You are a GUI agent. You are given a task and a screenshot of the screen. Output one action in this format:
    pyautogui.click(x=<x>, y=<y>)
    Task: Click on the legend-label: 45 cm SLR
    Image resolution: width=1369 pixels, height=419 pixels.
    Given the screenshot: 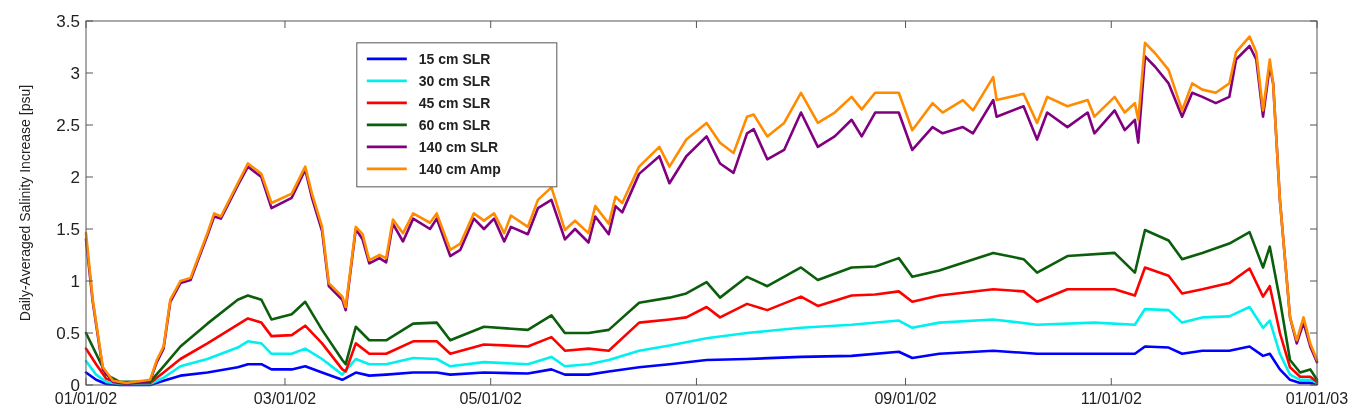 What is the action you would take?
    pyautogui.click(x=454, y=102)
    